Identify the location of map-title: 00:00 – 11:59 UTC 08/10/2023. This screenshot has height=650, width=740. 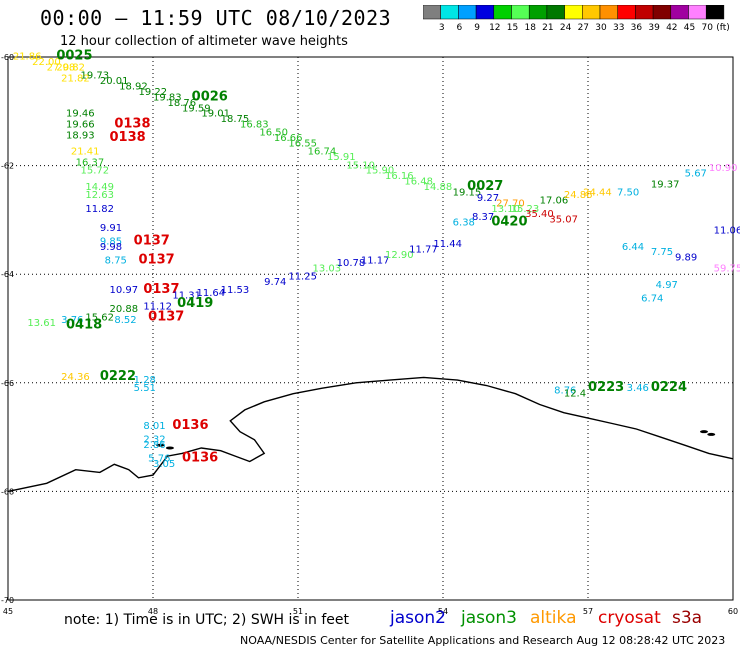
(216, 18).